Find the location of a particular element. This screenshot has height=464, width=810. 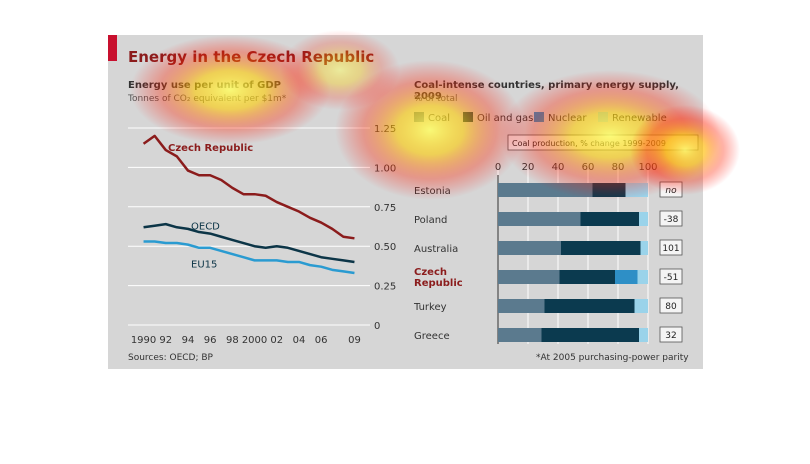

legend-label: Coal is located at coordinates (439, 118).